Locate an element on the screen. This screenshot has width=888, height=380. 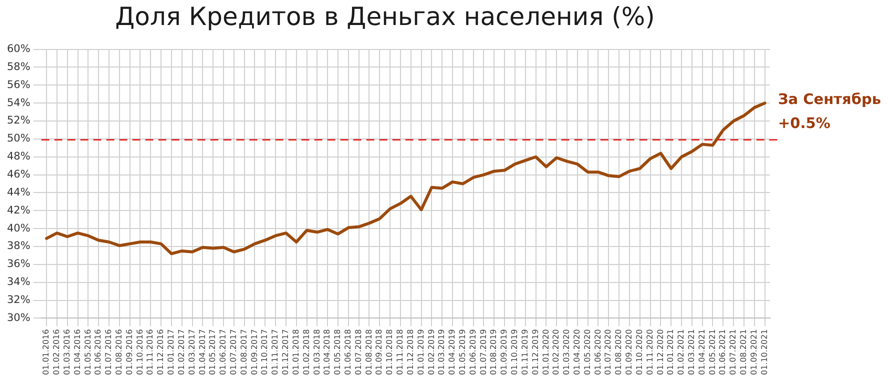
x-tick-label: 01.10.2019 is located at coordinates (515, 352).